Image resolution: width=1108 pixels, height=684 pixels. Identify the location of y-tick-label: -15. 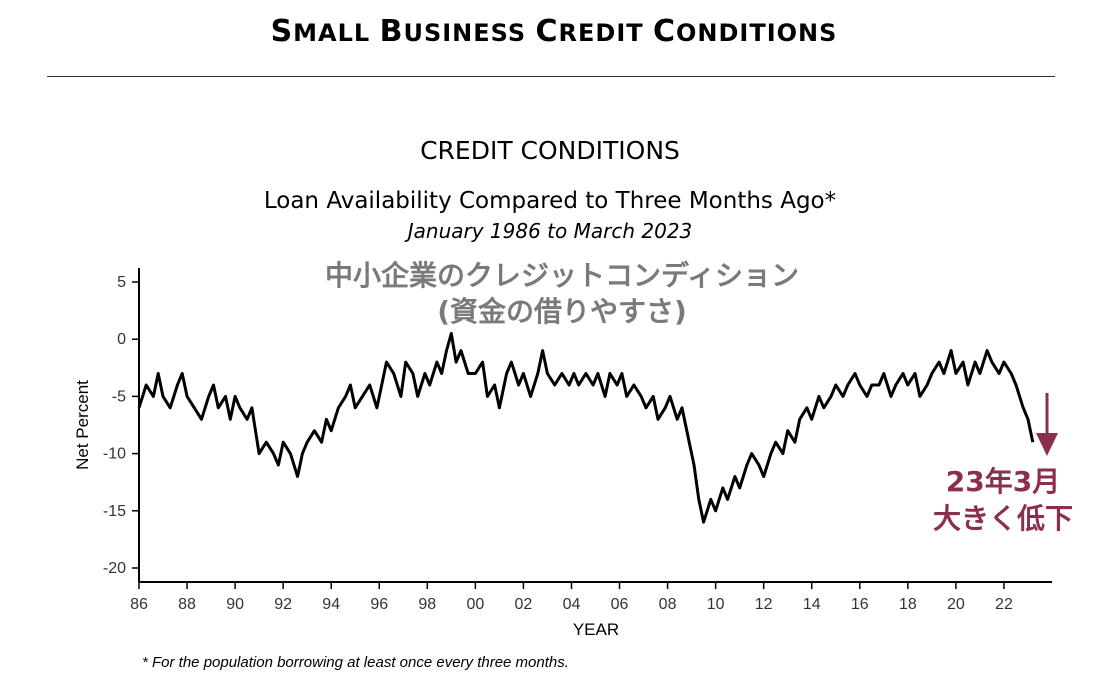
(114, 511).